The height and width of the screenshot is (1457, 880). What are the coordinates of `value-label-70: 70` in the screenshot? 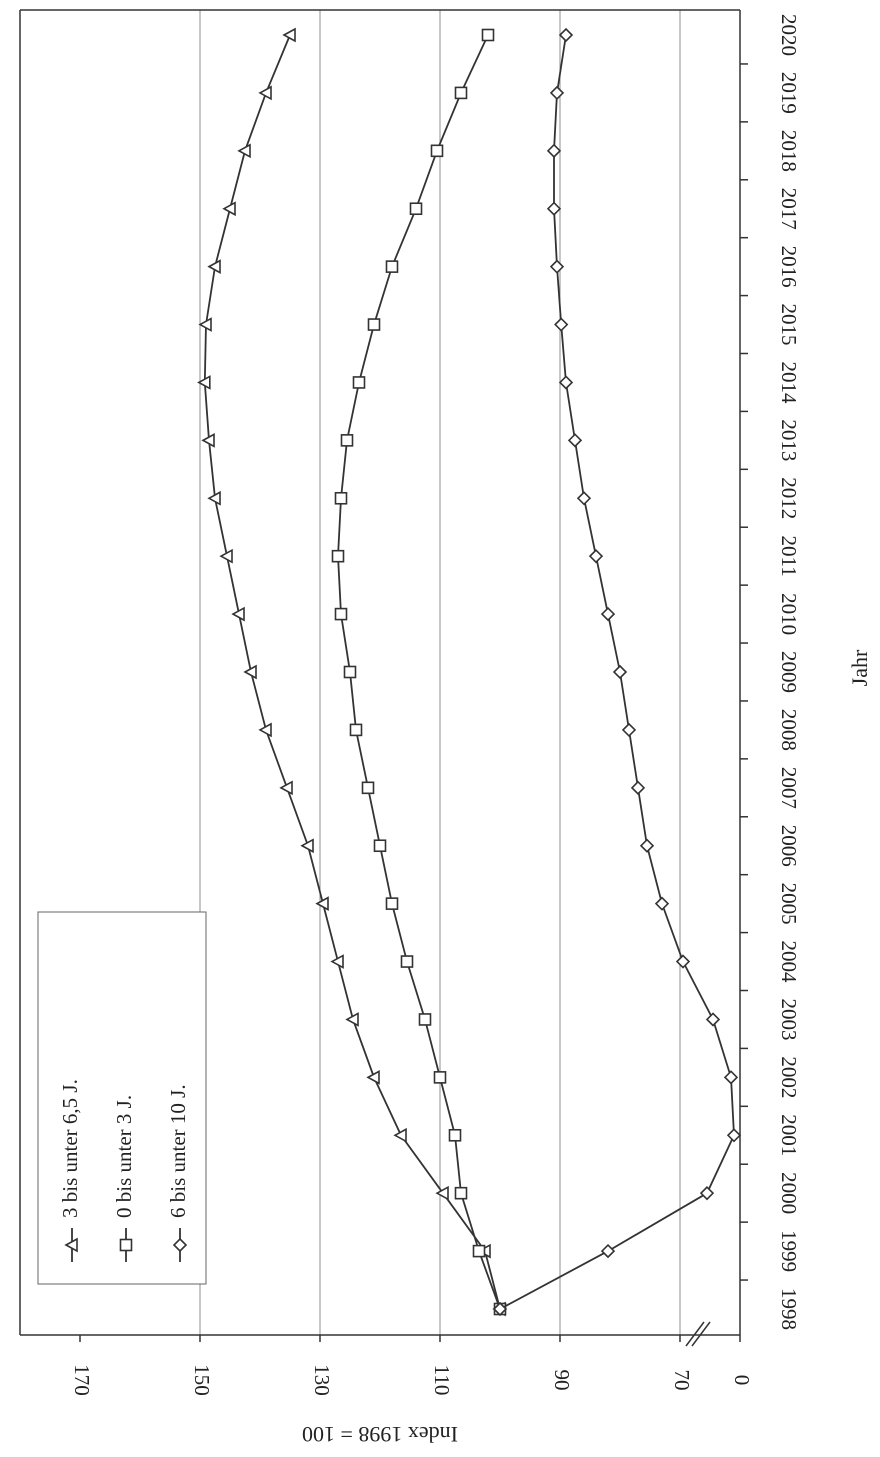 It's located at (682, 1380).